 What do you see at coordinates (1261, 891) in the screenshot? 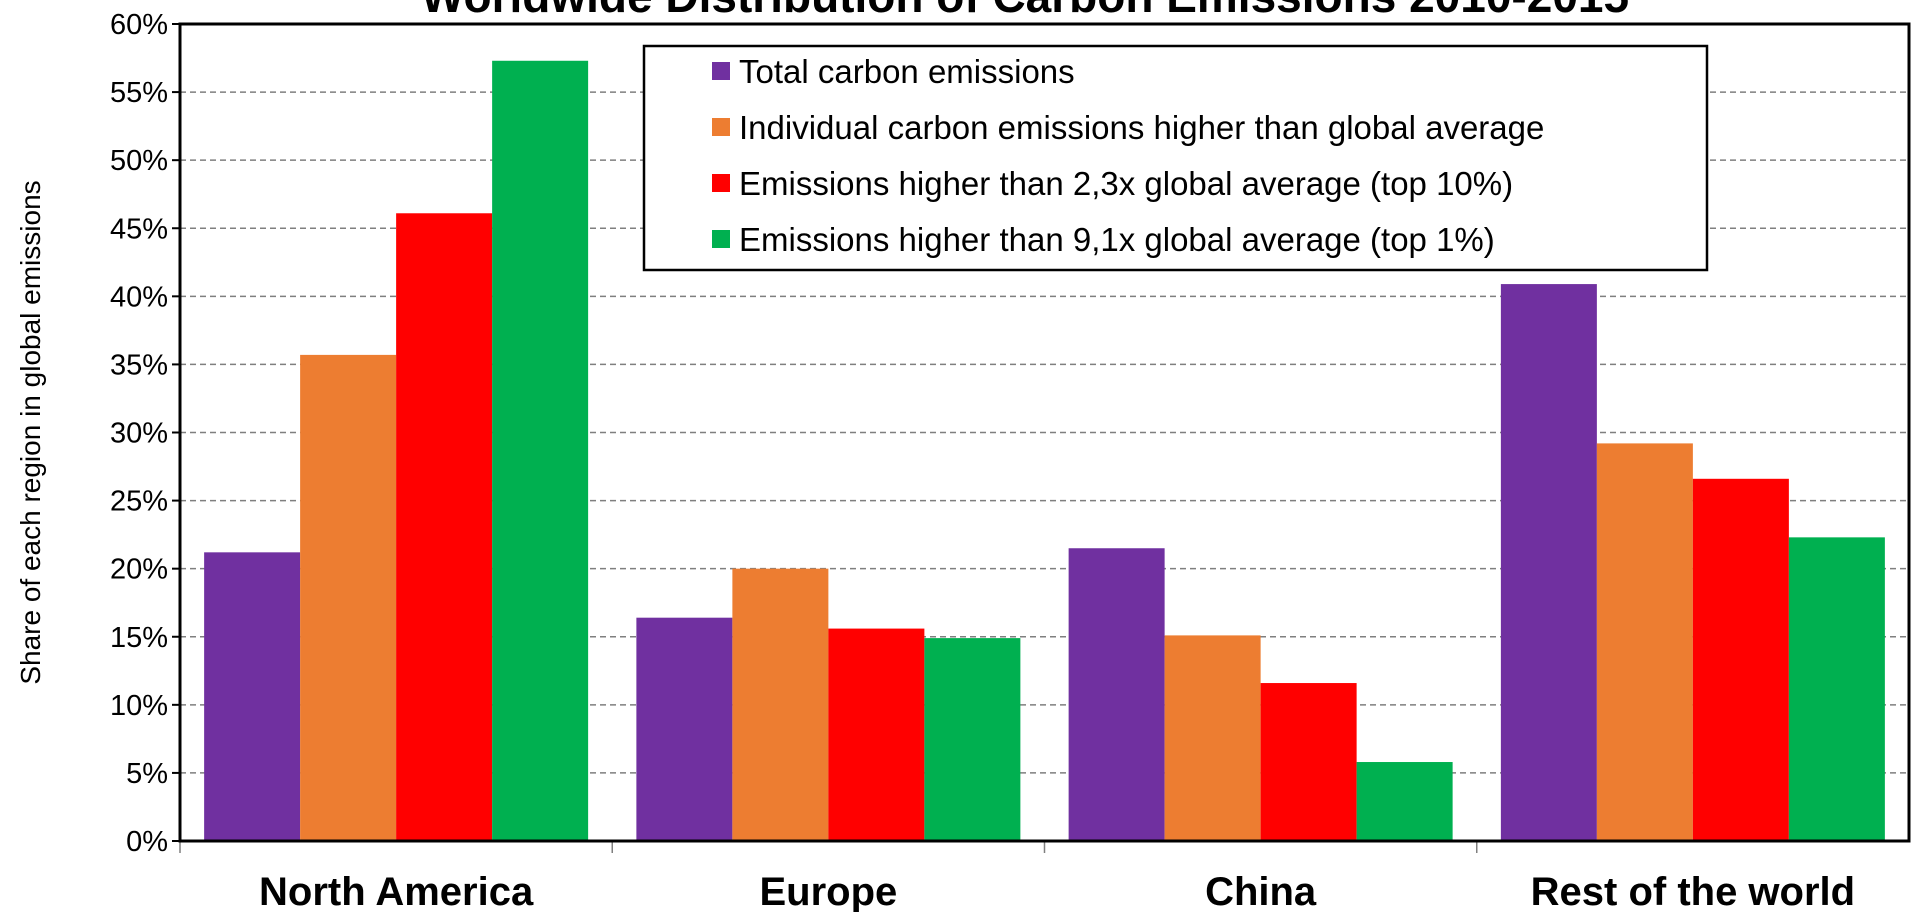
I see `x-category-label: China` at bounding box center [1261, 891].